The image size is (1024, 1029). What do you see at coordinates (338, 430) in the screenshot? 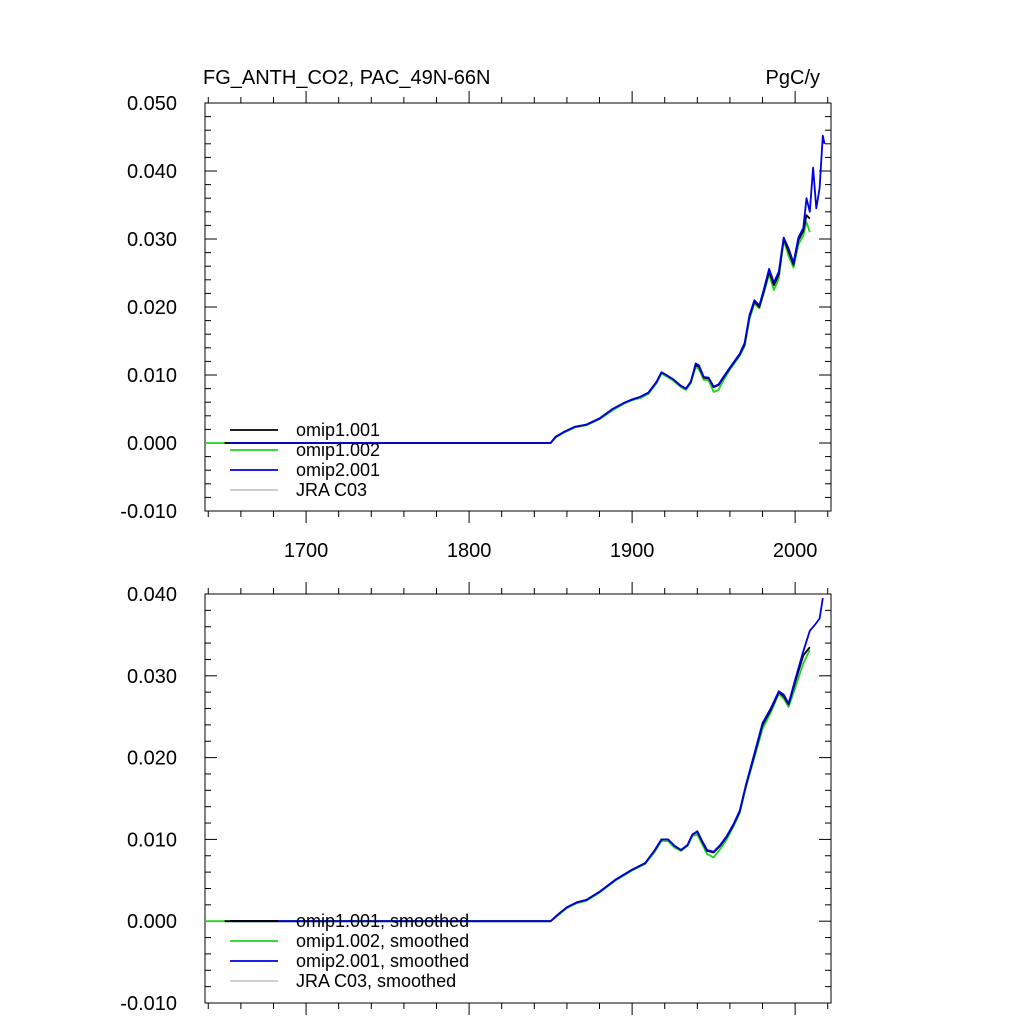
I see `legend-label: omip1.001` at bounding box center [338, 430].